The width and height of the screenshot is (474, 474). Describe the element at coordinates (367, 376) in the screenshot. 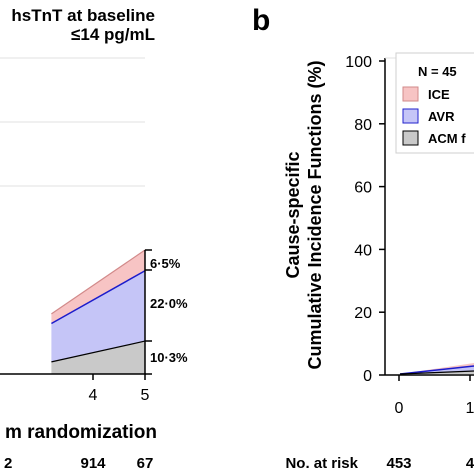

I see `panel-b-y-tick-label: 0` at that location.